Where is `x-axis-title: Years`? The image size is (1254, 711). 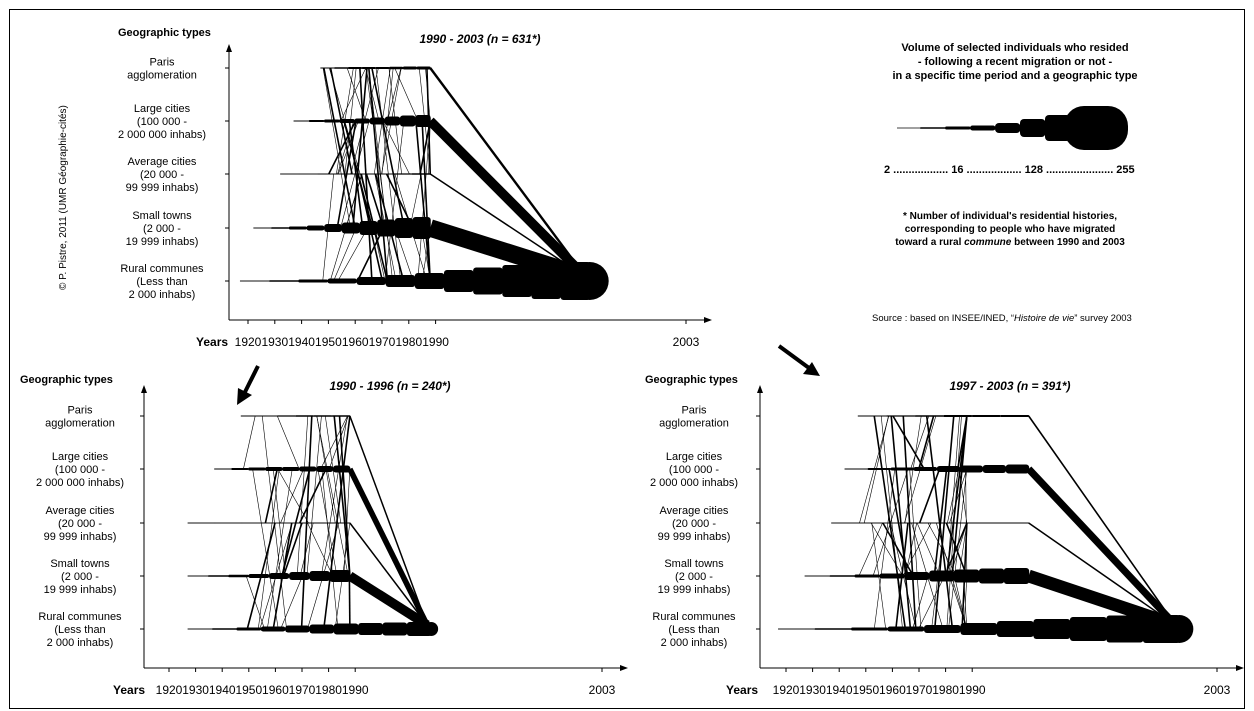 x-axis-title: Years is located at coordinates (742, 690).